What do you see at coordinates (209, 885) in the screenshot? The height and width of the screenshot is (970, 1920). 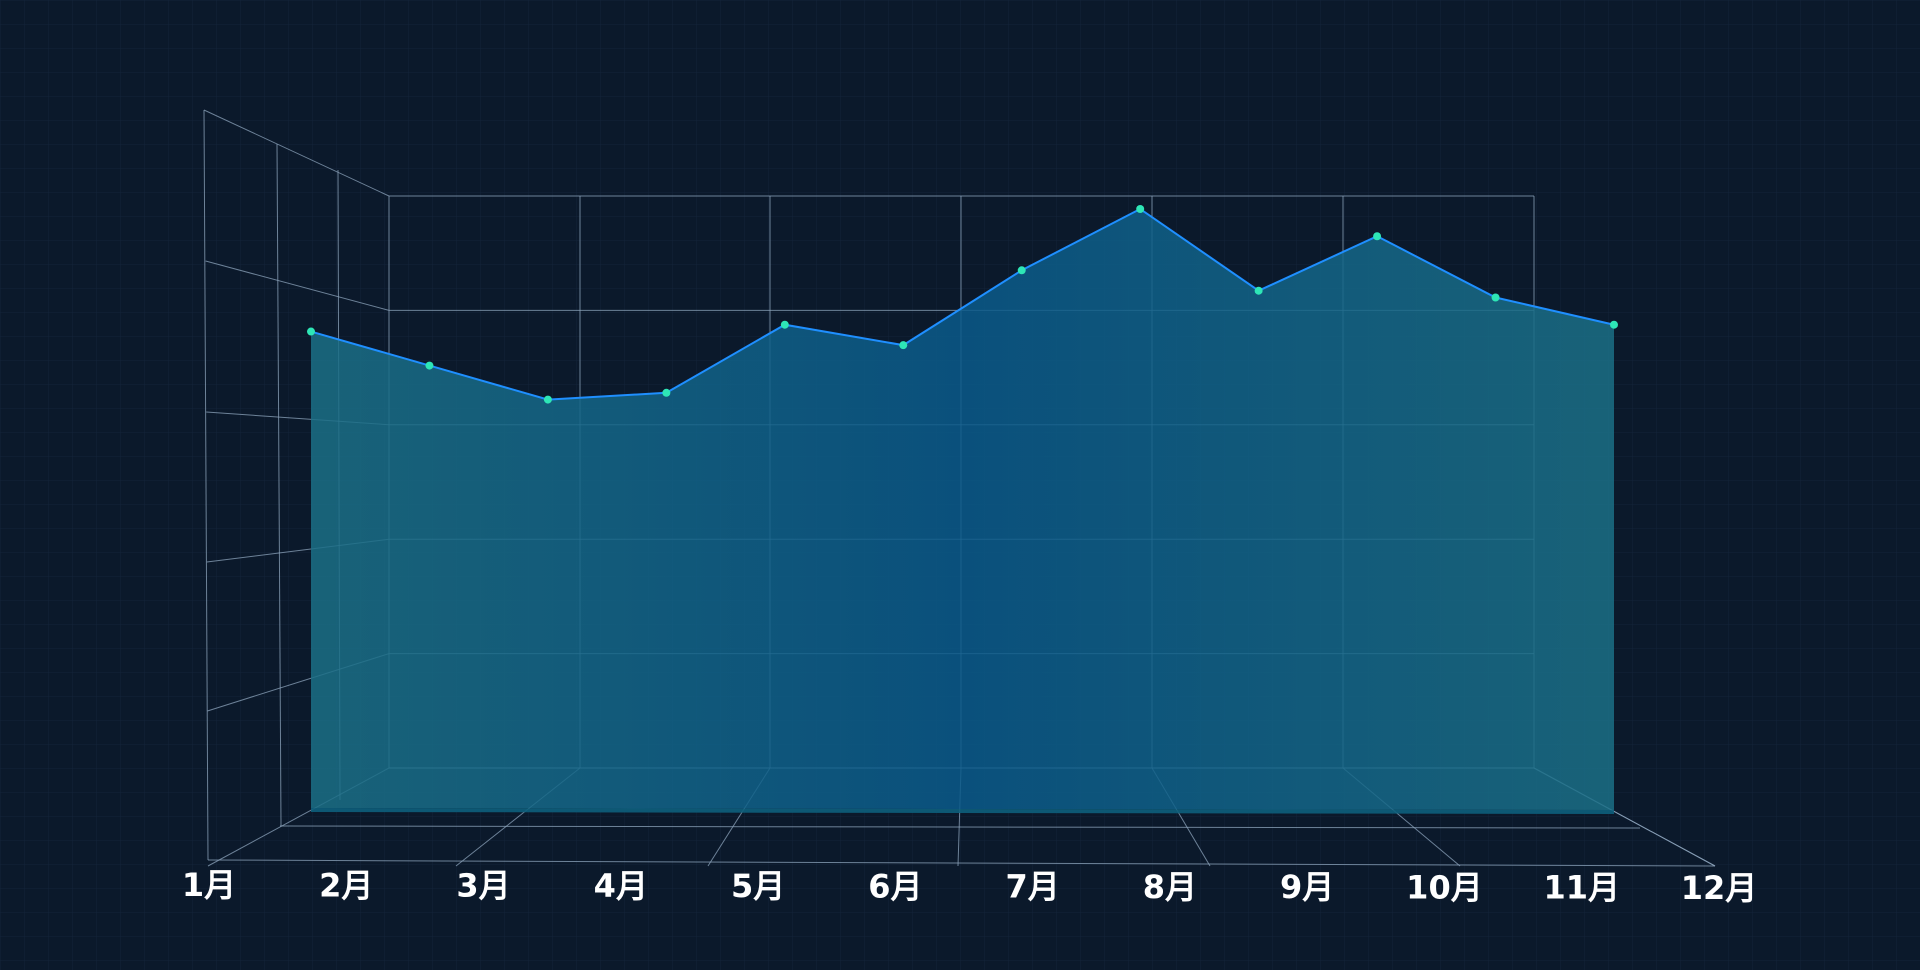 I see `x-tick-label: 1月` at bounding box center [209, 885].